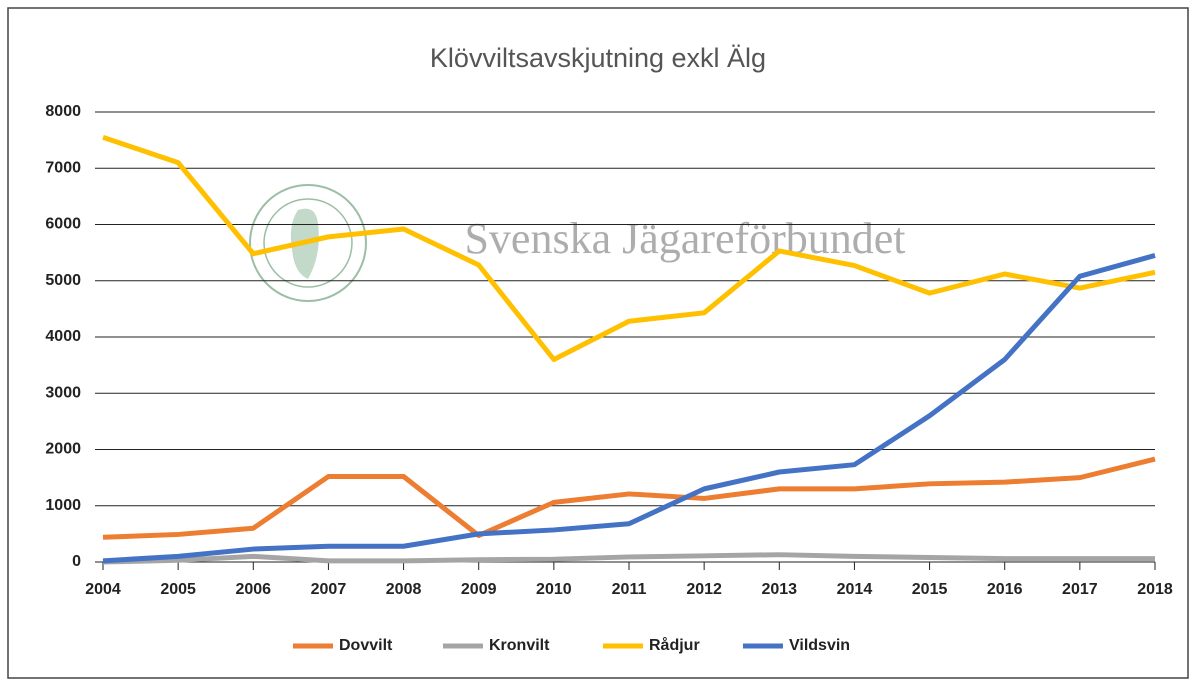 The height and width of the screenshot is (679, 1196). Describe the element at coordinates (178, 589) in the screenshot. I see `x-tick-label: 2005` at that location.